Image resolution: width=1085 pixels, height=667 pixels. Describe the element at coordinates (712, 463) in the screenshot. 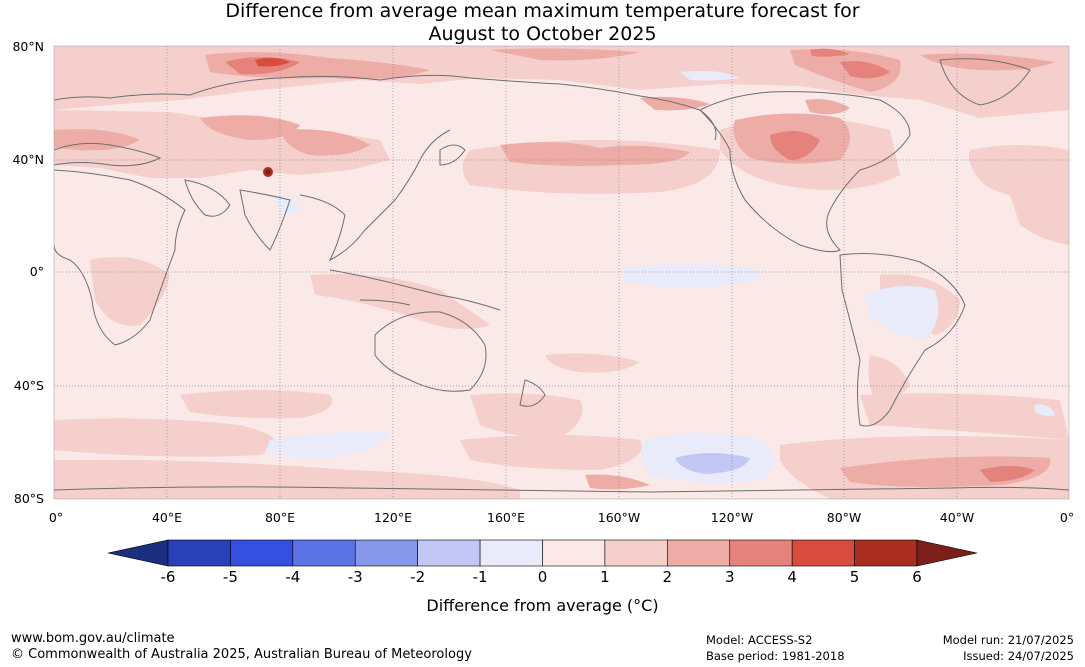

I see `anomaly-negative-strong-regions` at that location.